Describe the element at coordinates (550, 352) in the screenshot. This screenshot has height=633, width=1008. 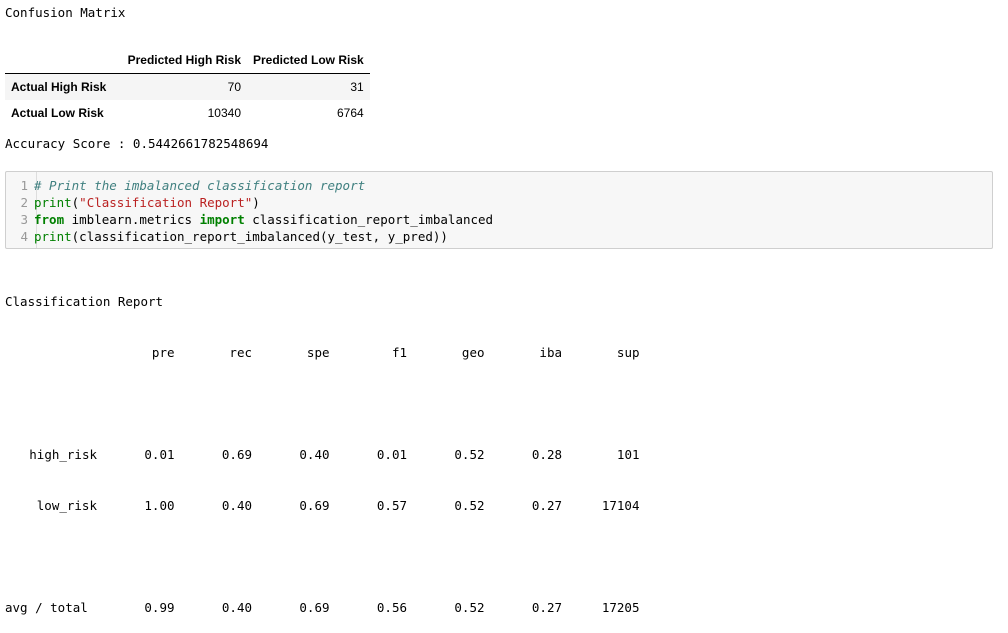
I see `report-header-iba: iba` at that location.